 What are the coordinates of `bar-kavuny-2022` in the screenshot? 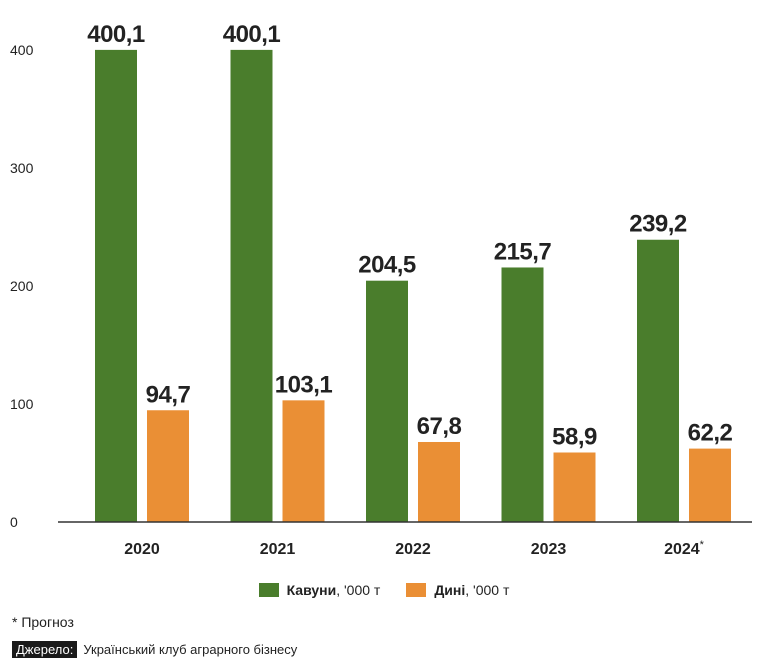 It's located at (387, 401).